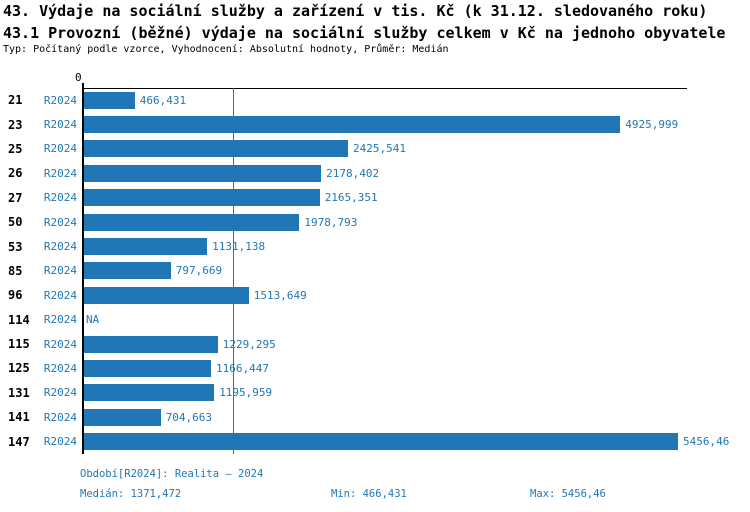 This screenshot has width=750, height=512. Describe the element at coordinates (375, 295) in the screenshot. I see `chart-row: 96 R2024 1513,649` at that location.